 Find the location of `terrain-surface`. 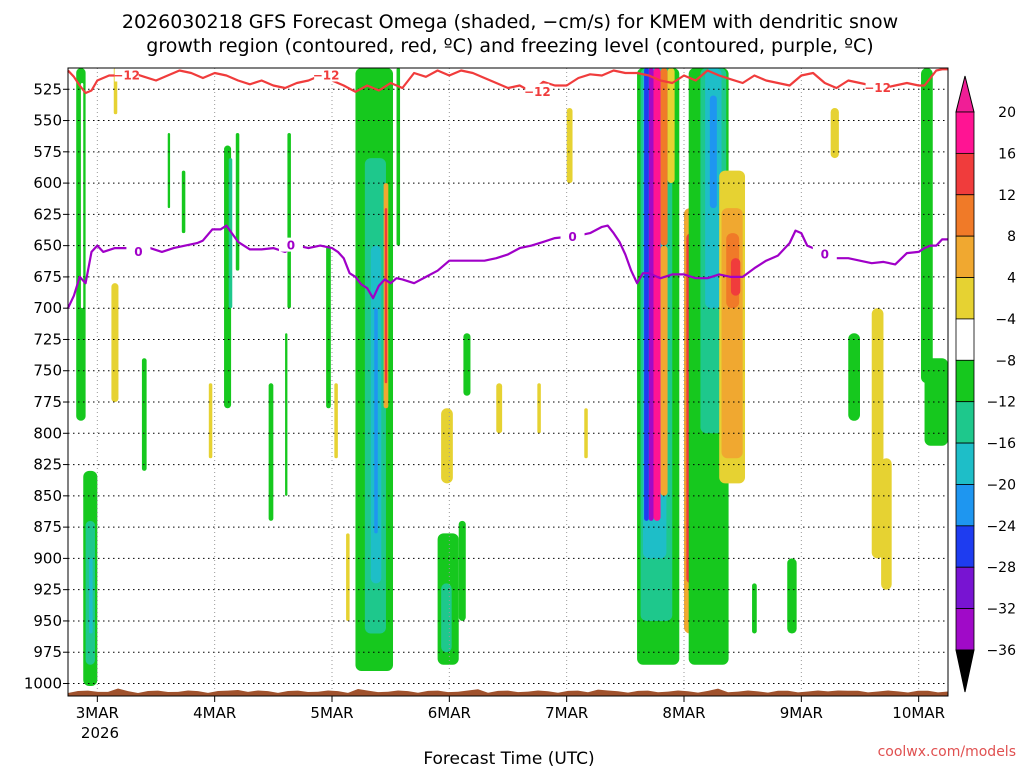

terrain-surface is located at coordinates (508, 692).